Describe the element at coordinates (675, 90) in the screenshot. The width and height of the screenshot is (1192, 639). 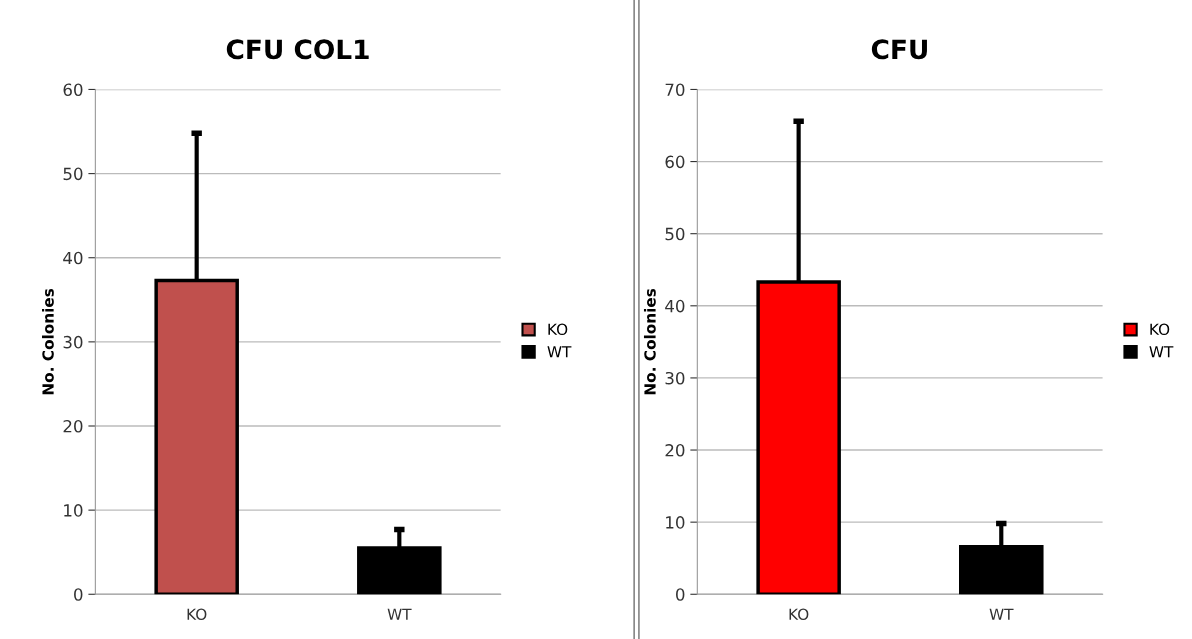
I see `y-tick-label: 70` at that location.